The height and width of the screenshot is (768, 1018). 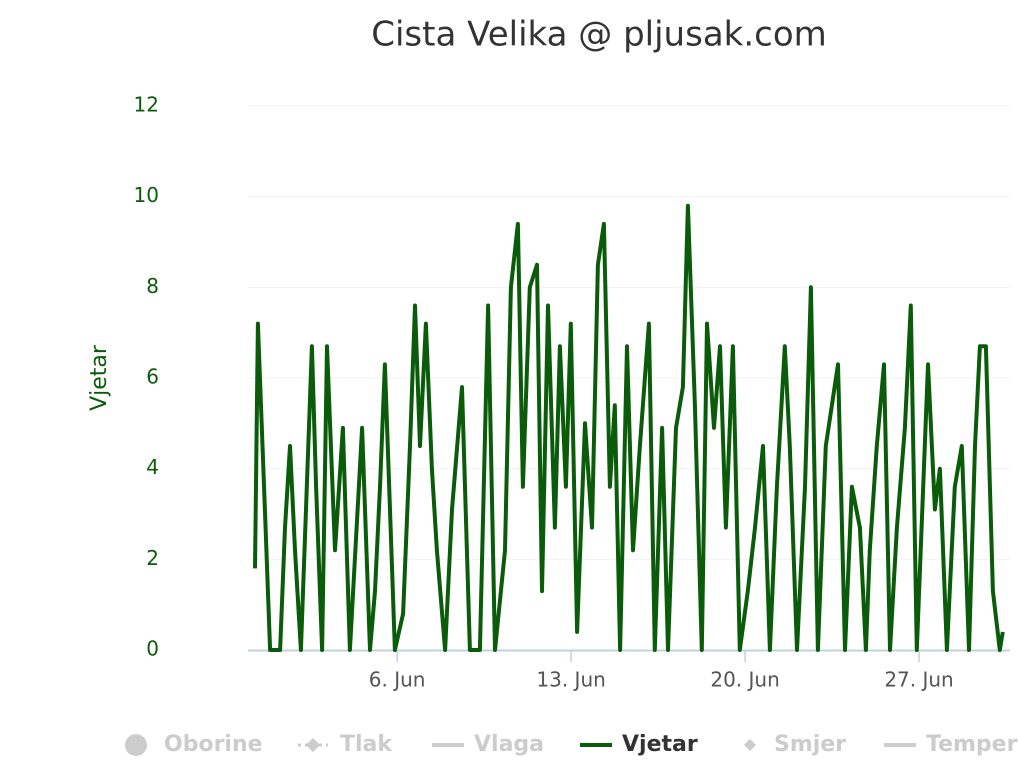 What do you see at coordinates (810, 744) in the screenshot?
I see `legend-label: Smjer` at bounding box center [810, 744].